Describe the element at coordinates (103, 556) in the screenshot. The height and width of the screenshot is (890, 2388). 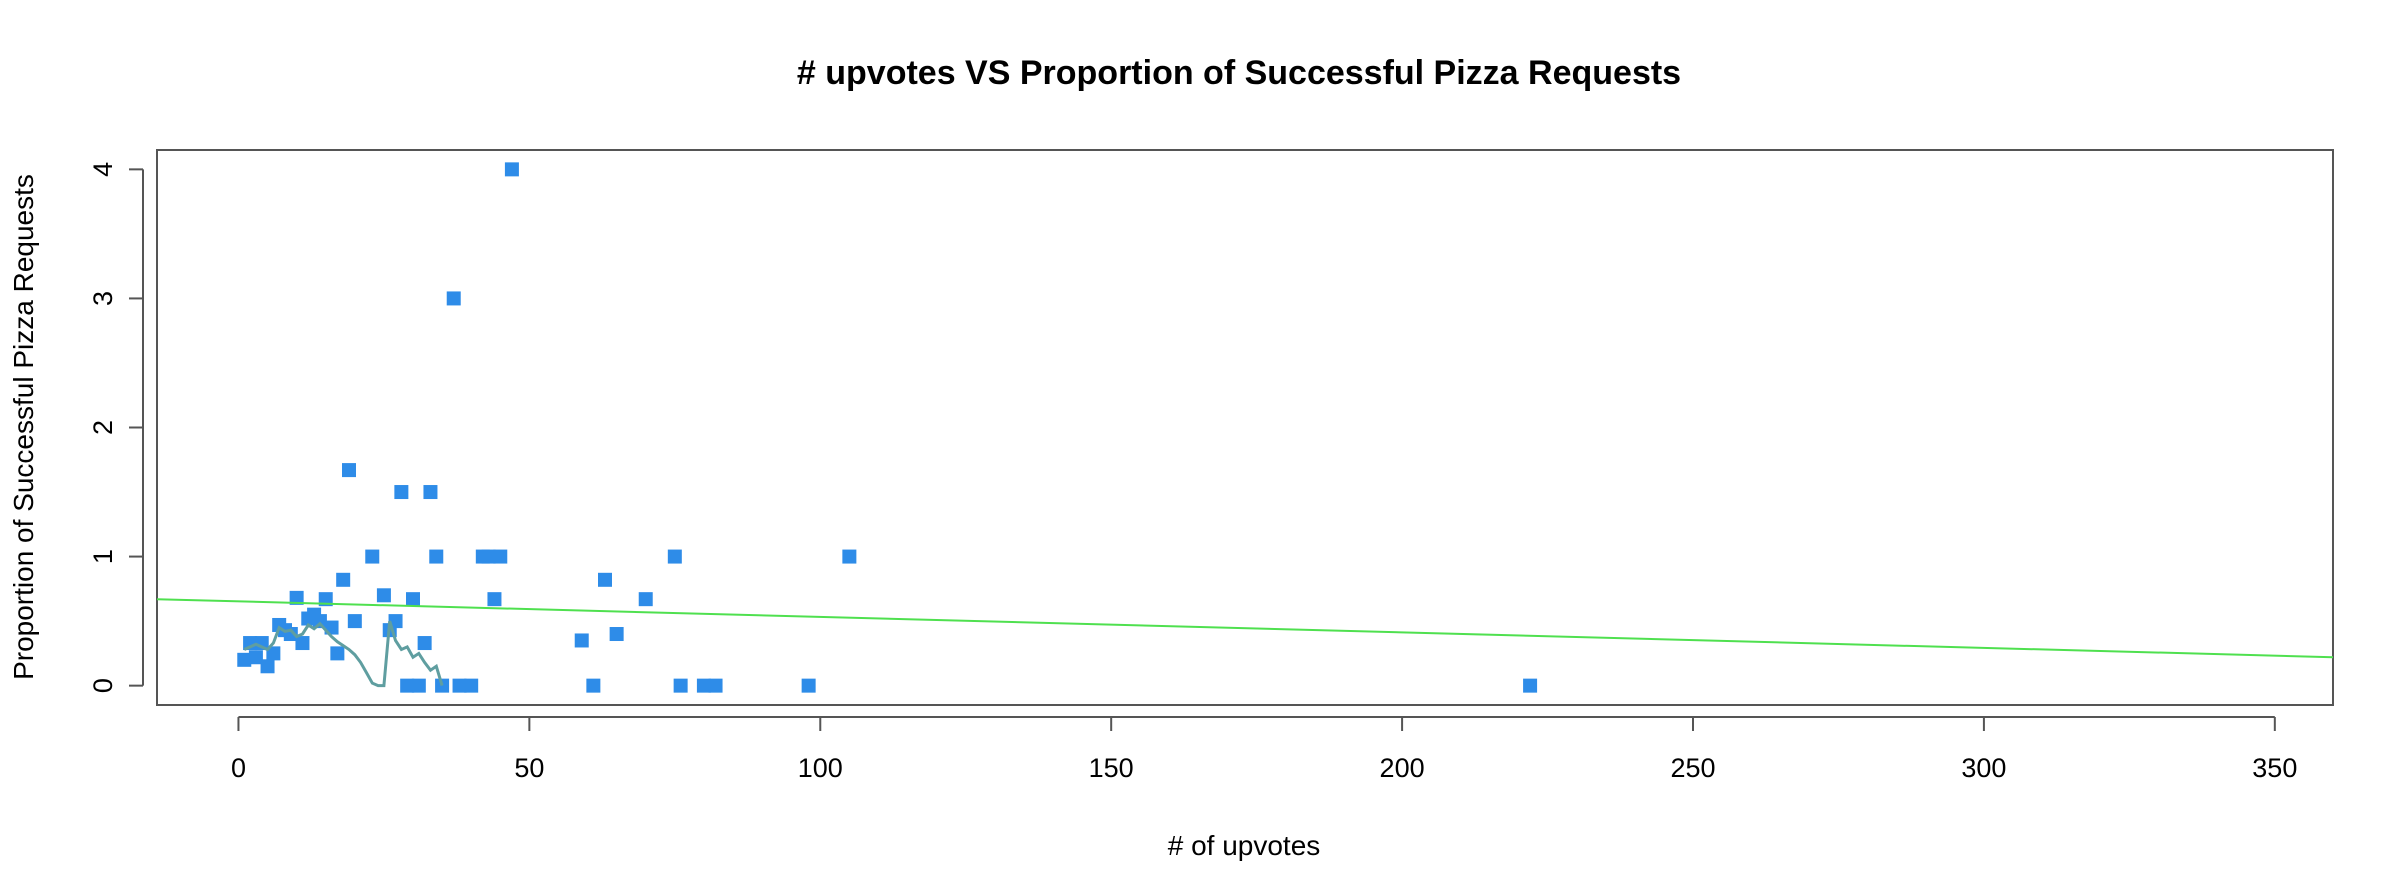
I see `y-tick-label: 1` at that location.